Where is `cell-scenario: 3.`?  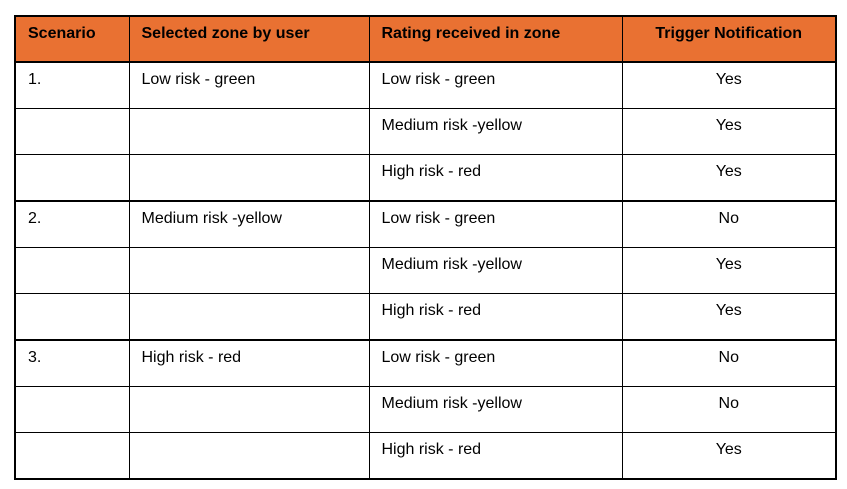
cell-scenario: 3. is located at coordinates (72, 363).